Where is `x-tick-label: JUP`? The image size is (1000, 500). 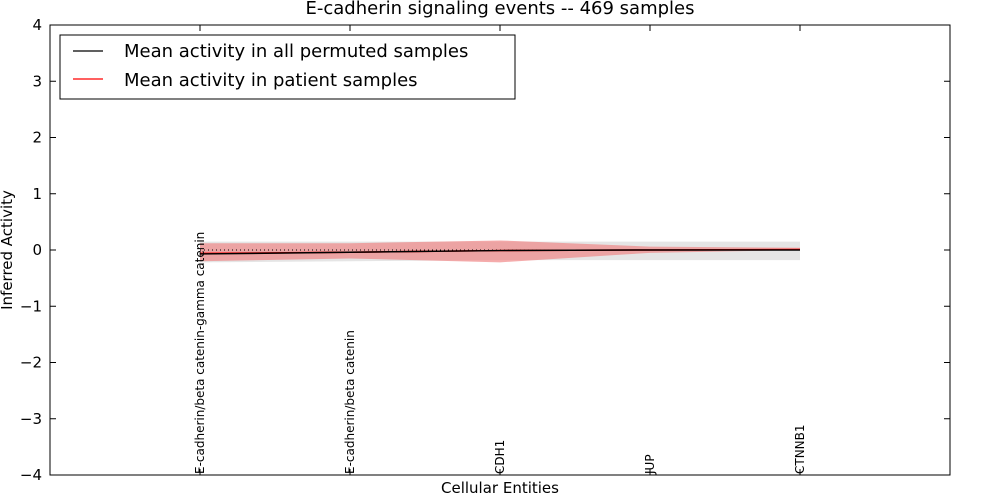
x-tick-label: JUP is located at coordinates (650, 464).